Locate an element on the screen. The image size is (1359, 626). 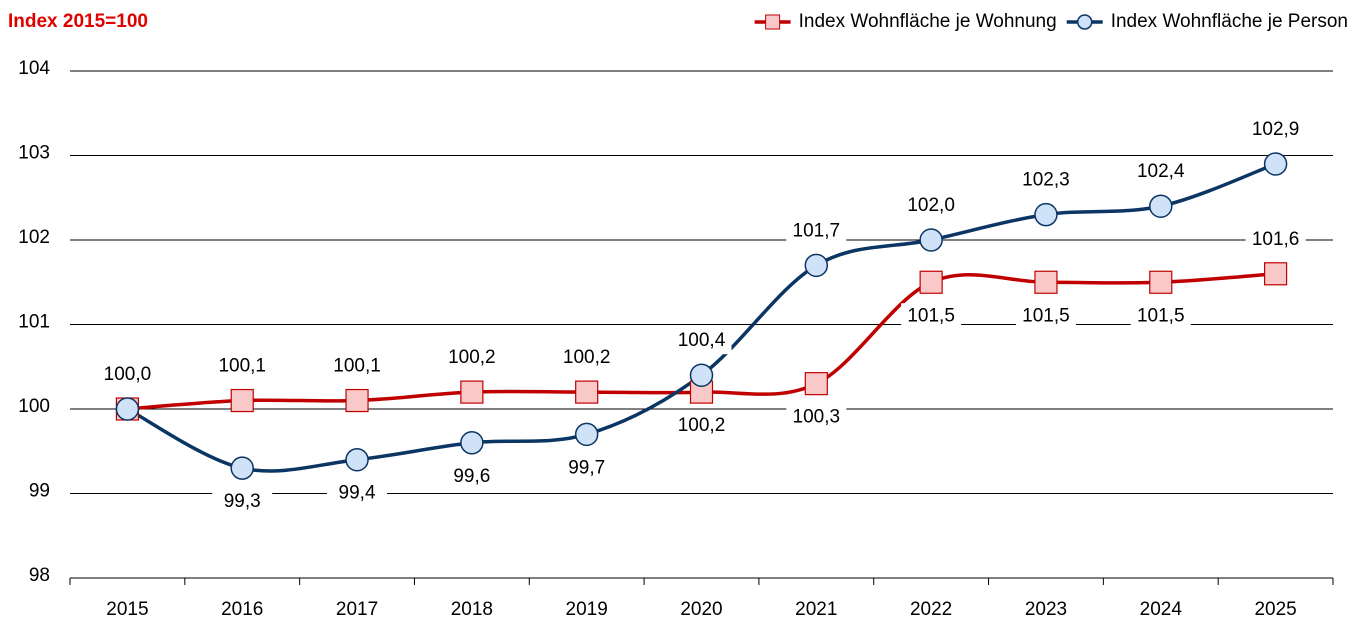
y-tick-label: 104 is located at coordinates (34, 68).